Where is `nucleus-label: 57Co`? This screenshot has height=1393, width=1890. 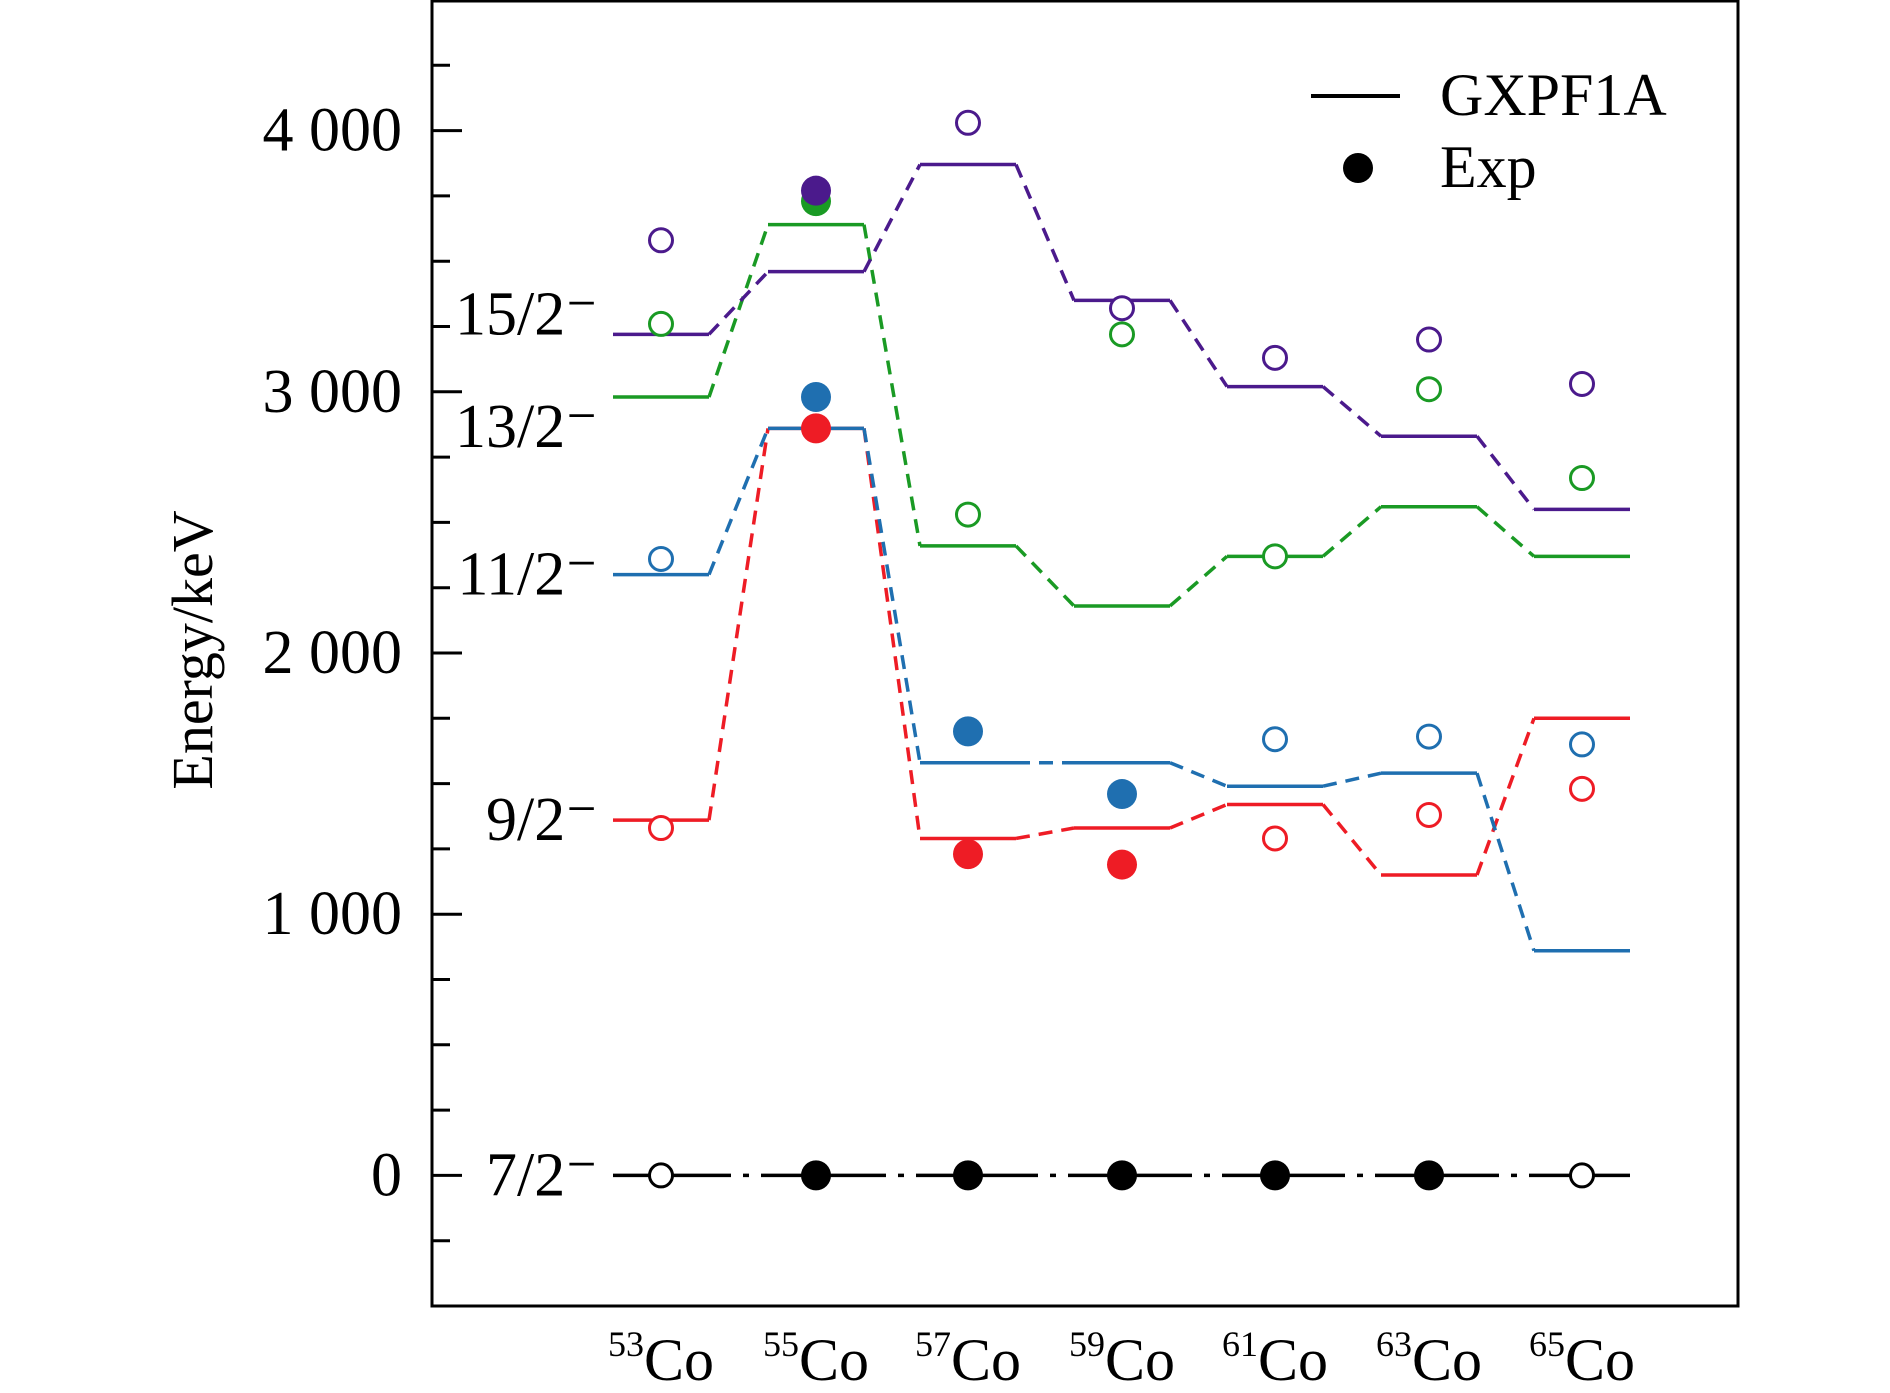 nucleus-label: 57Co is located at coordinates (968, 1358).